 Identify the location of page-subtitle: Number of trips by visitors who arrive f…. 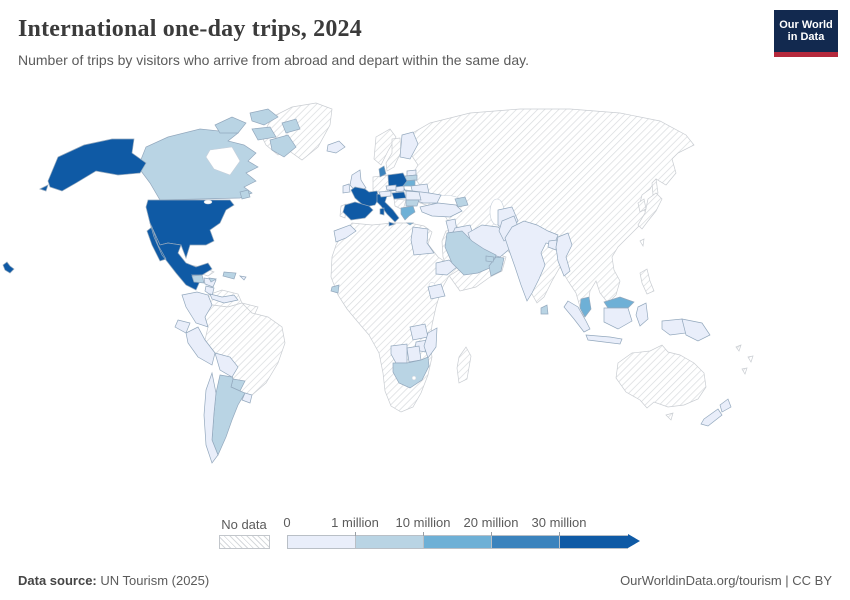
(273, 60).